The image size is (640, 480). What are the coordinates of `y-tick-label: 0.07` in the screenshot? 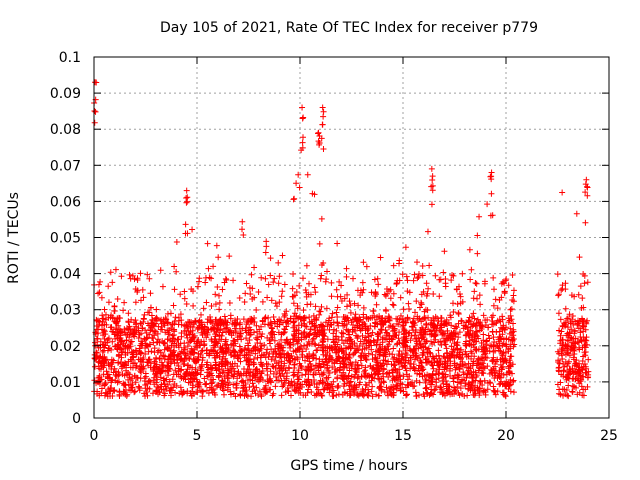 It's located at (65, 166).